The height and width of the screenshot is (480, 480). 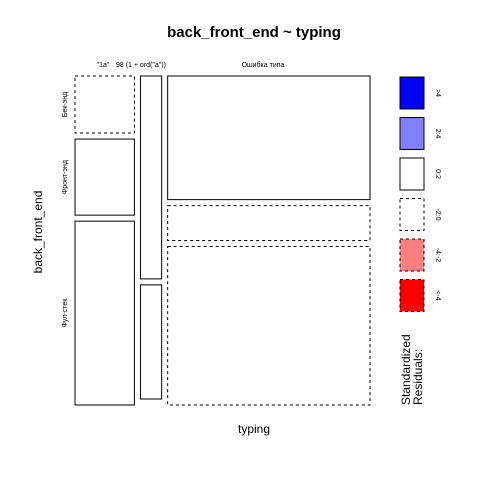 What do you see at coordinates (437, 93) in the screenshot?
I see `legend-label-1: >4` at bounding box center [437, 93].